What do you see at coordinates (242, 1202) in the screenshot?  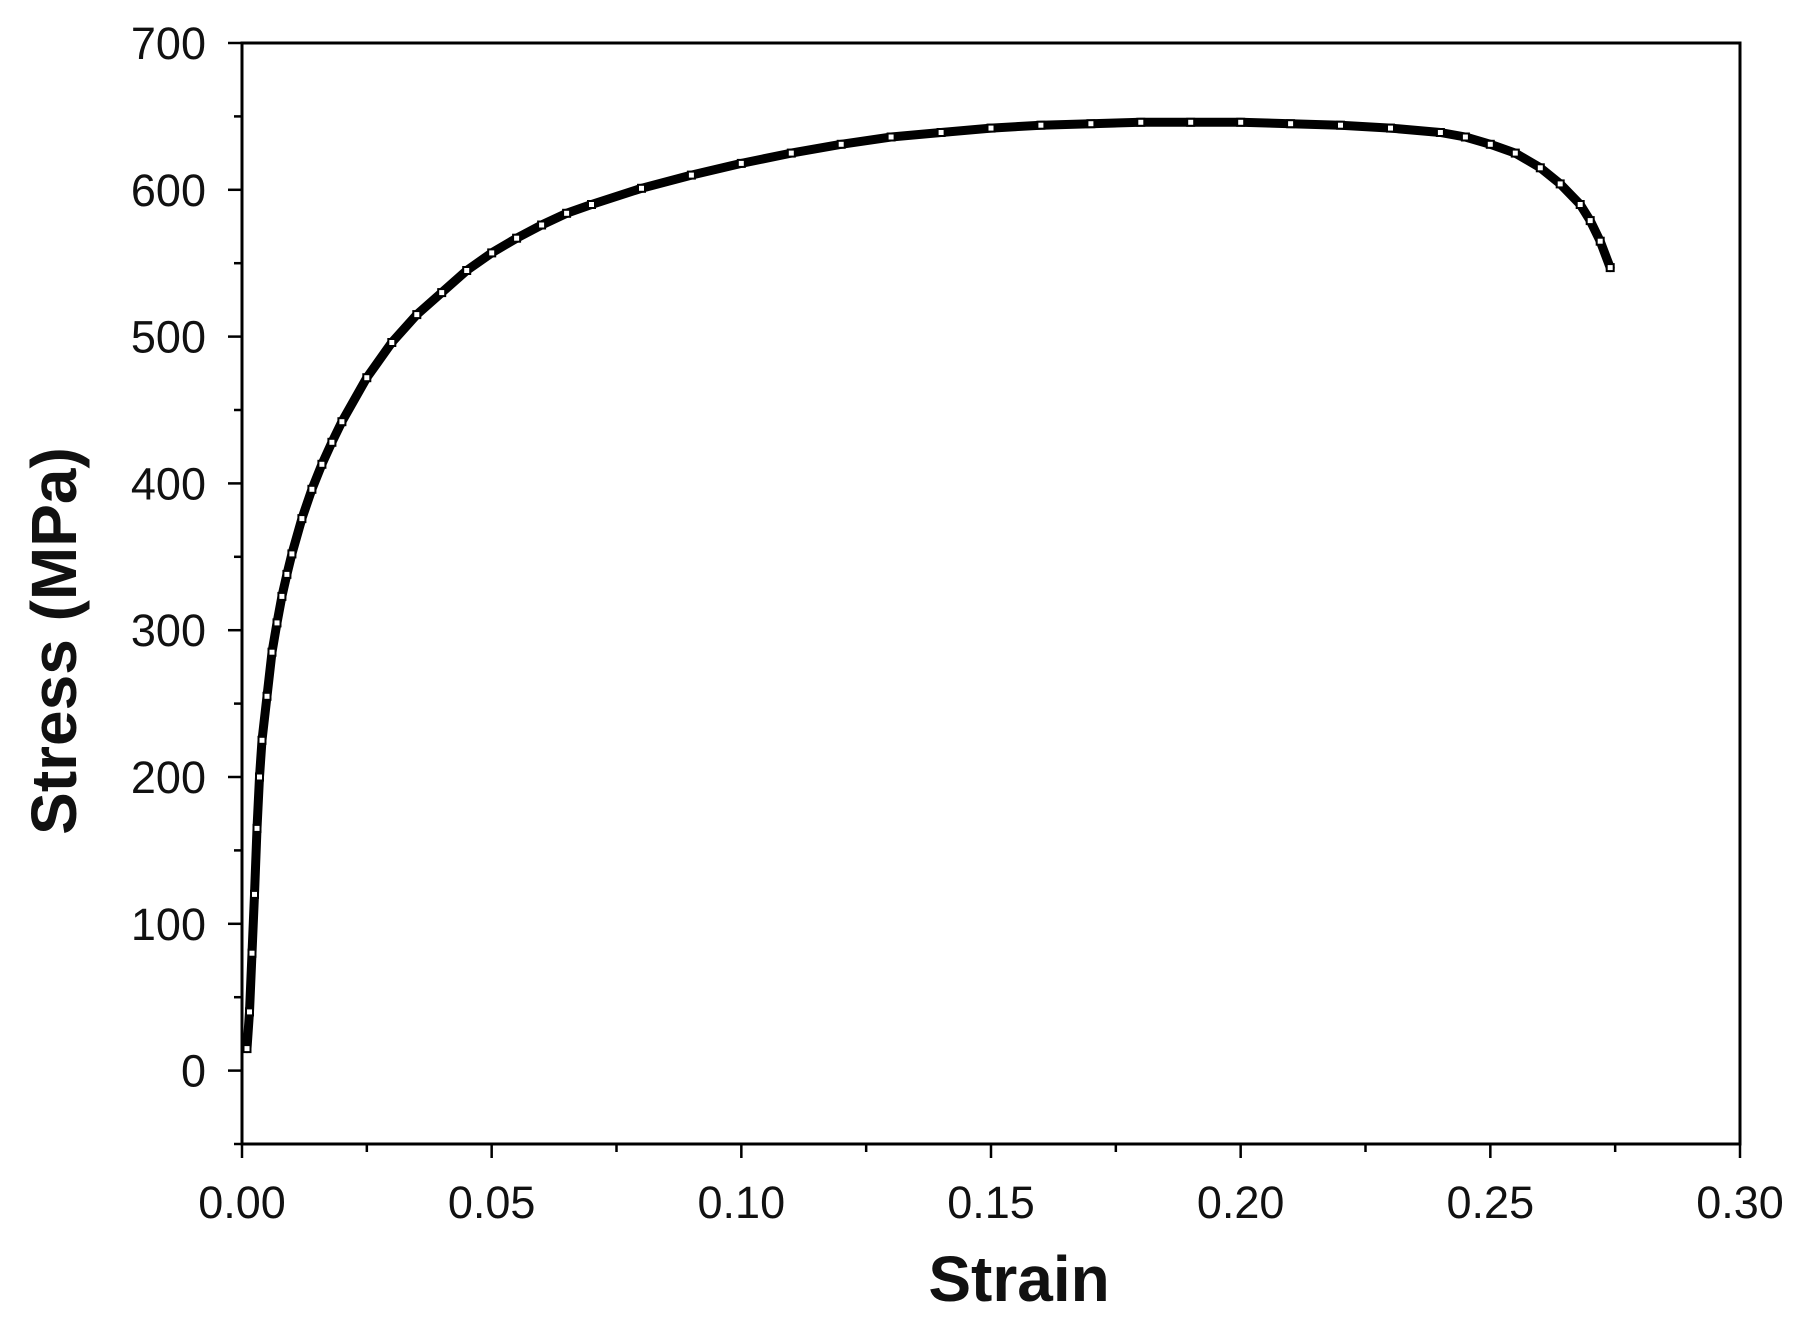 I see `x-tick-label: 0.00` at bounding box center [242, 1202].